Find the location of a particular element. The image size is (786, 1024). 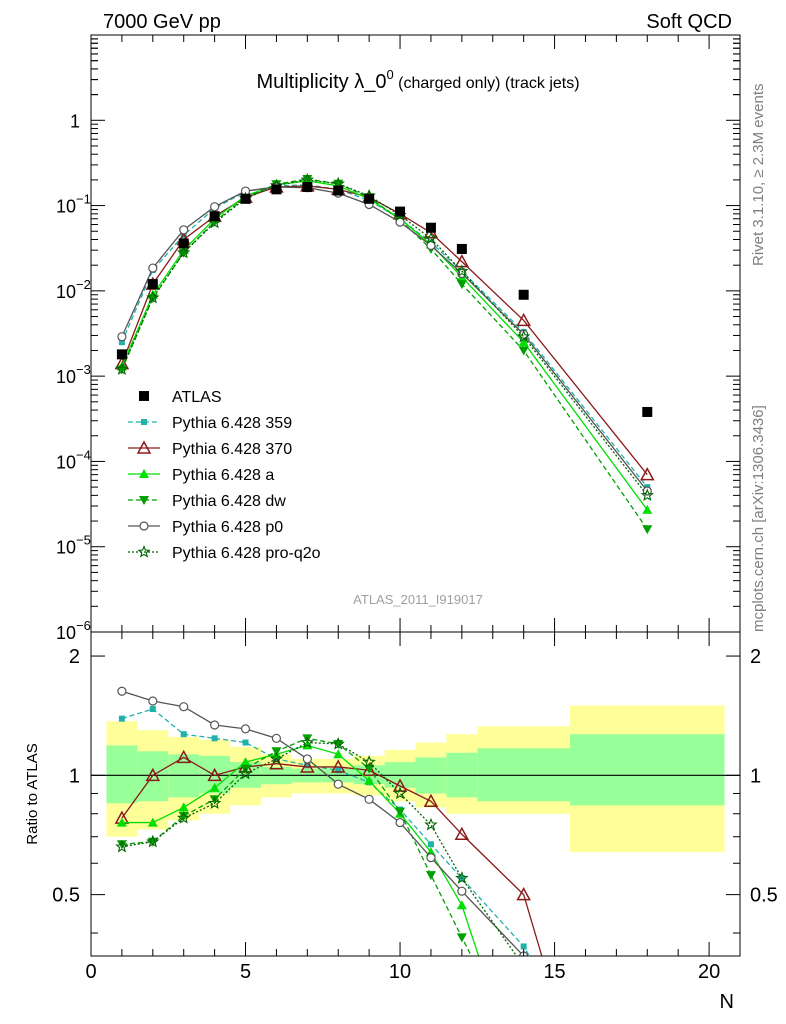

ratio-y-tick-label: 0.5 is located at coordinates (66, 896).